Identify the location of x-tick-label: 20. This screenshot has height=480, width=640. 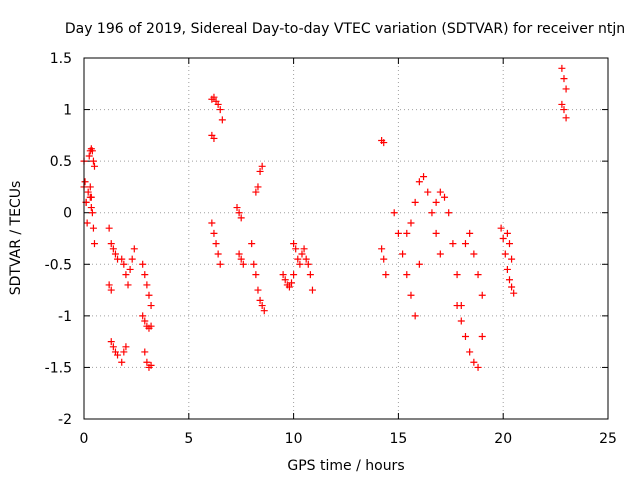
(503, 439).